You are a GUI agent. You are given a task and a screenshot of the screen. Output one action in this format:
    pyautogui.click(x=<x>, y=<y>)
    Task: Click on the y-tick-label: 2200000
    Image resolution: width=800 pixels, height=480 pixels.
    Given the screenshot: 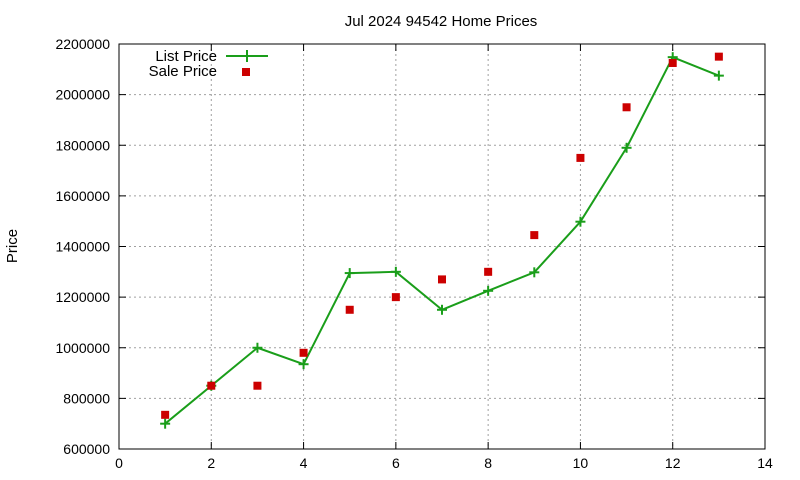 What is the action you would take?
    pyautogui.click(x=82, y=44)
    